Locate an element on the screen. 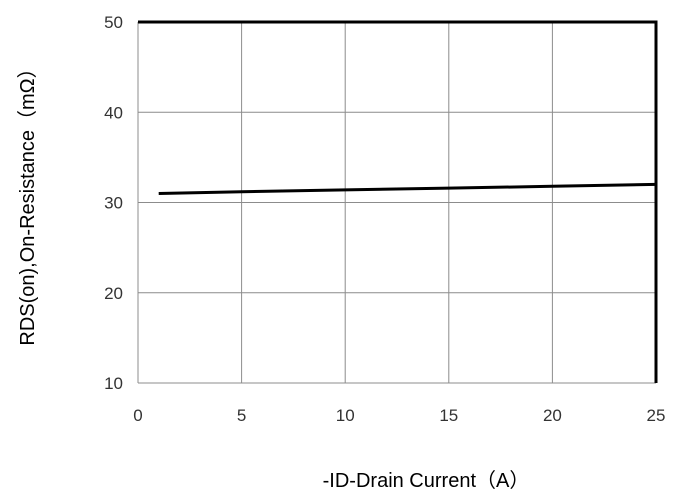 This screenshot has width=685, height=504. x-tick-label-25: 25 is located at coordinates (656, 415).